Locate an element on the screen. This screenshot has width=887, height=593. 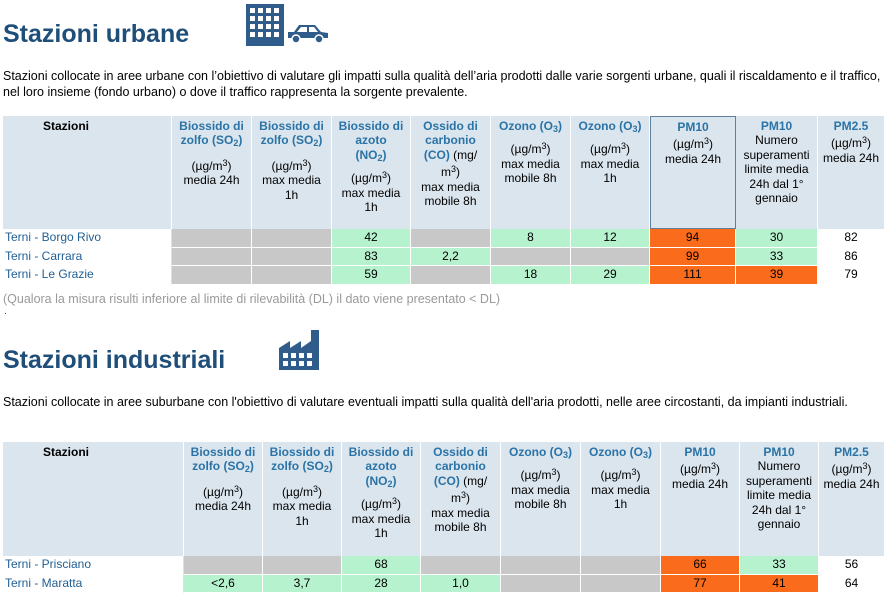
cell-pm10: 94 is located at coordinates (693, 238).